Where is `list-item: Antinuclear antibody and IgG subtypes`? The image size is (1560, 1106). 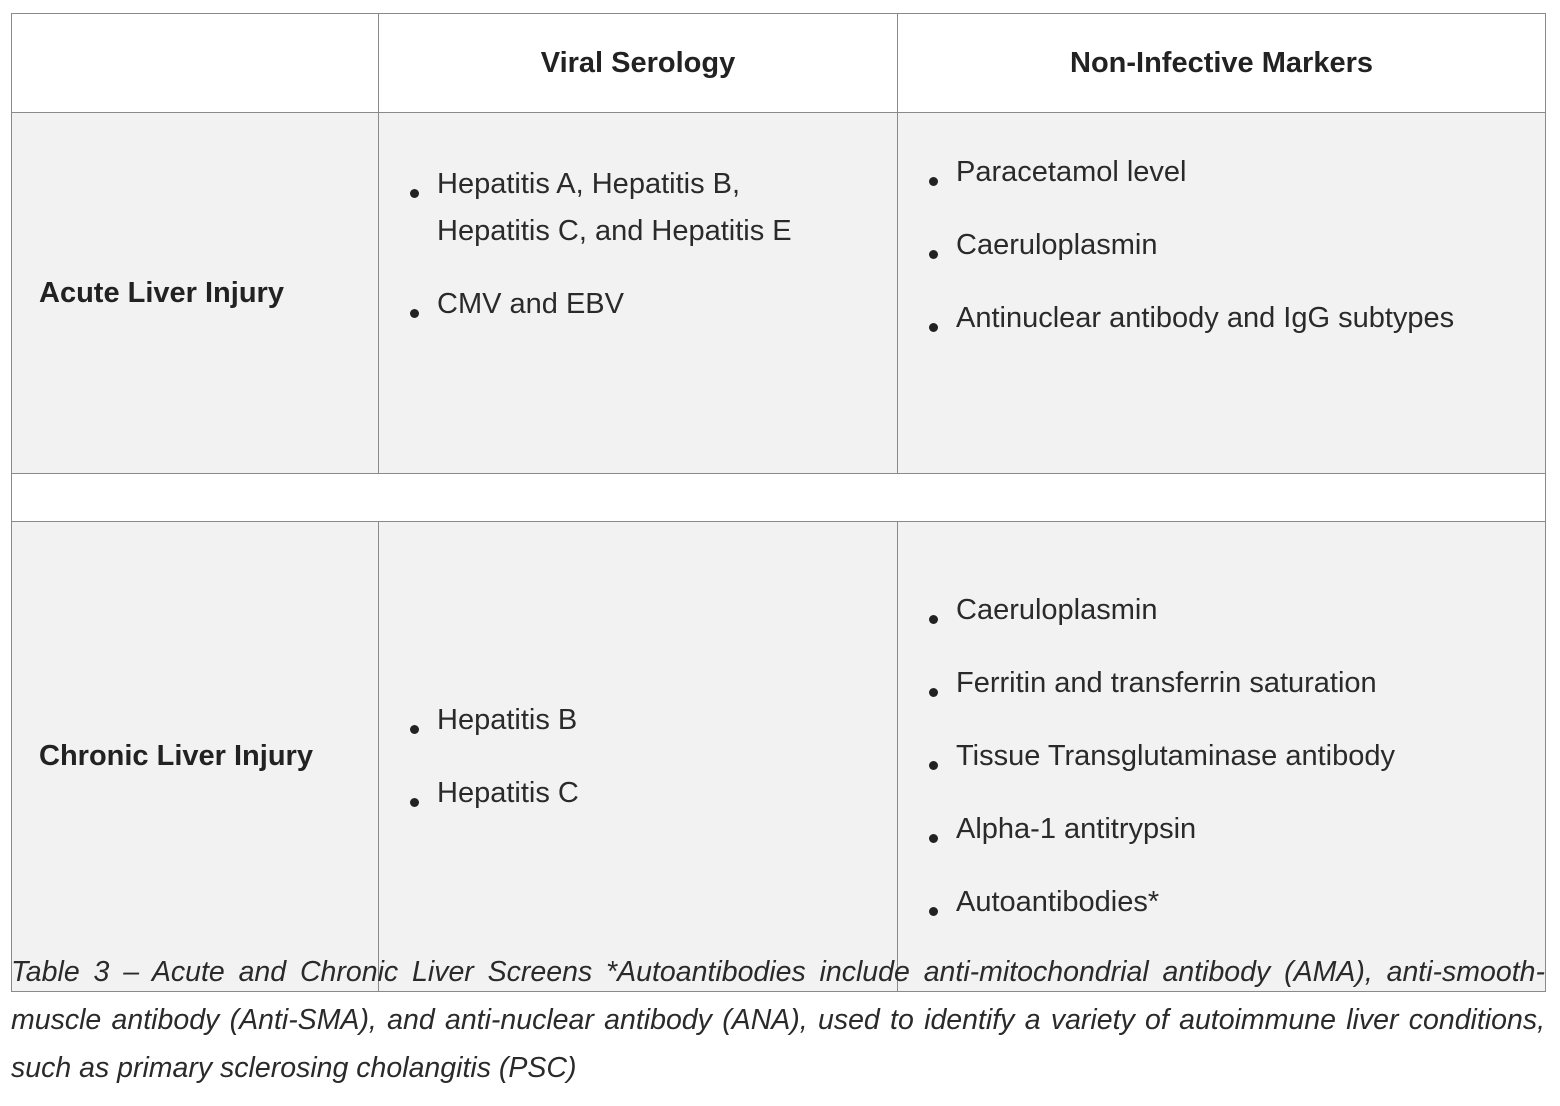 list-item: Antinuclear antibody and IgG subtypes is located at coordinates (1237, 318).